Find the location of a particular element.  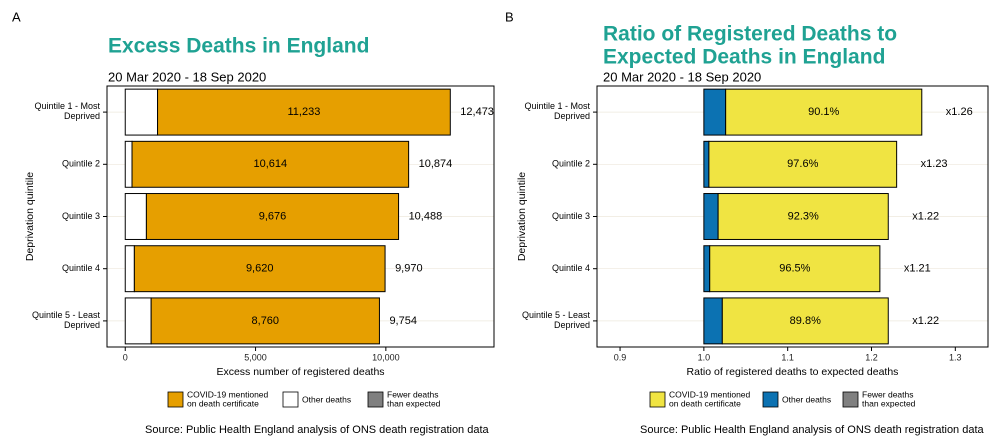

bar-value-label: 9,620 is located at coordinates (260, 269).